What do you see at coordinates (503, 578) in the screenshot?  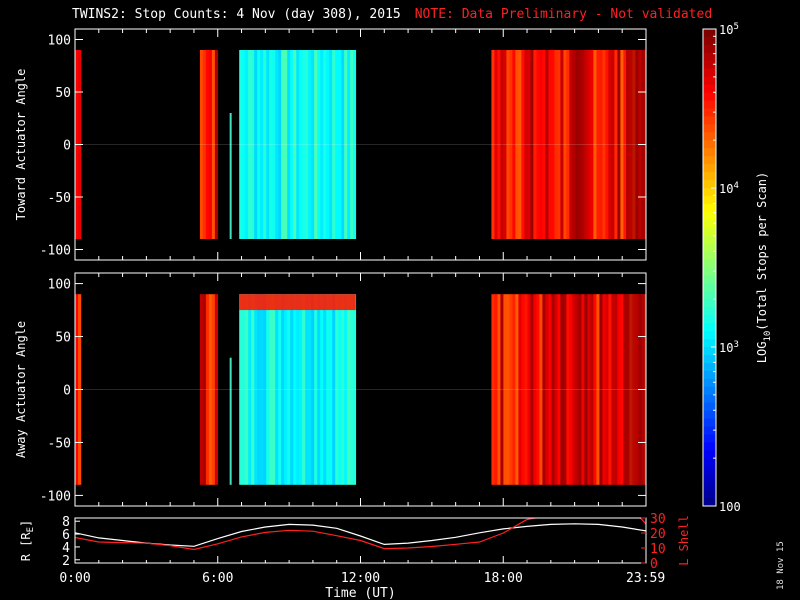 I see `x-tick-label: 18:00` at bounding box center [503, 578].